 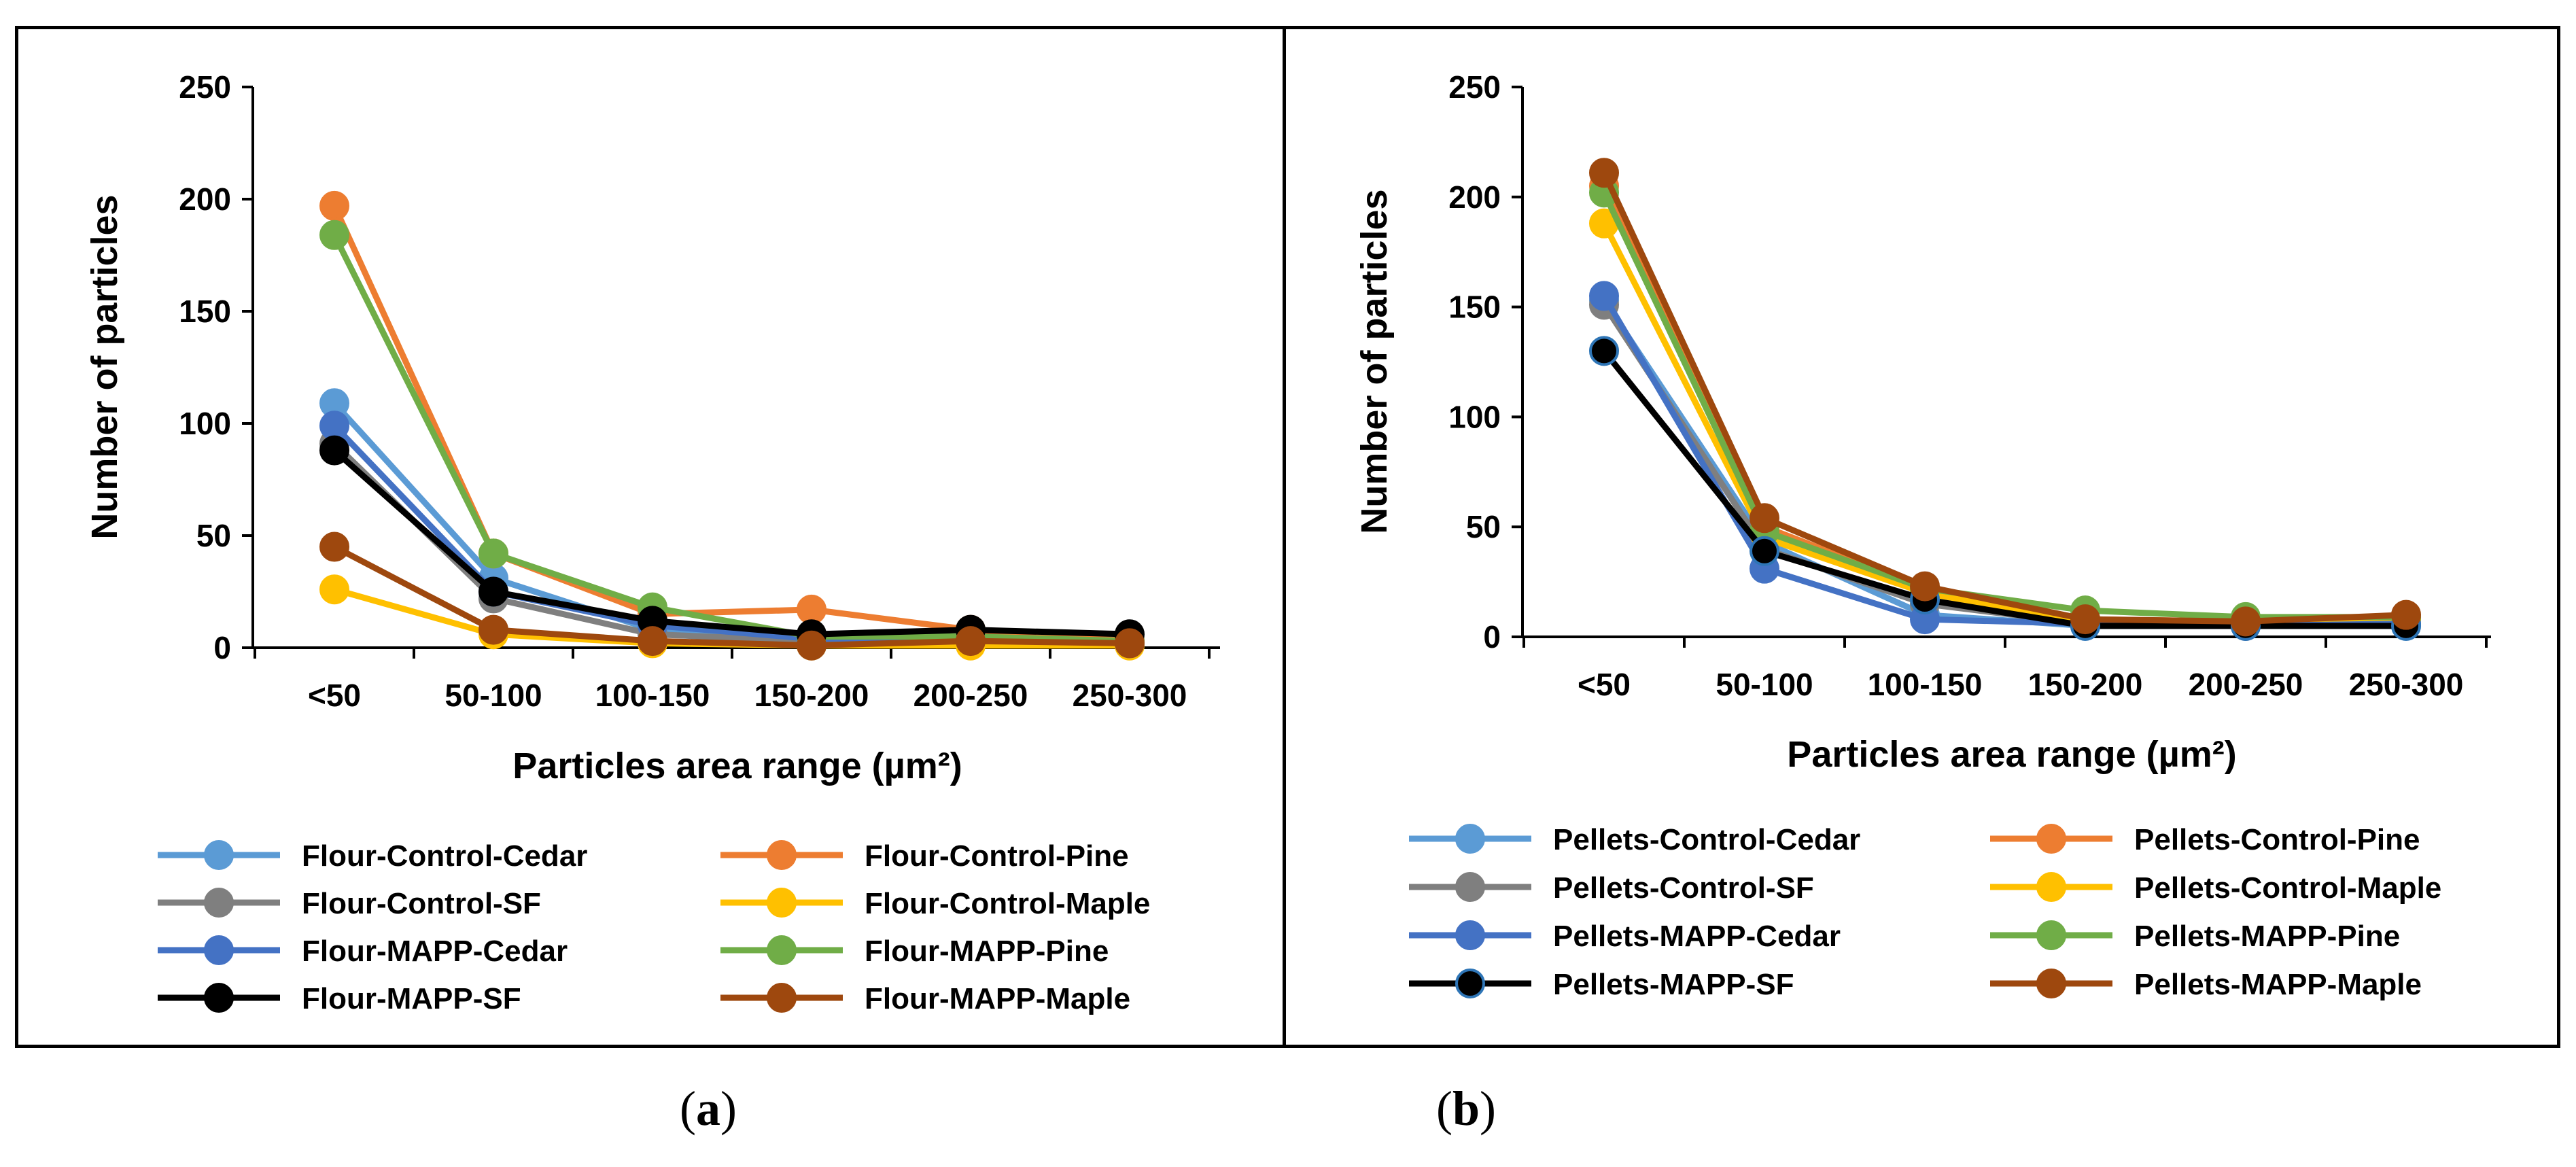 I want to click on legend-label: Pellets-Control-Pine, so click(x=2277, y=839).